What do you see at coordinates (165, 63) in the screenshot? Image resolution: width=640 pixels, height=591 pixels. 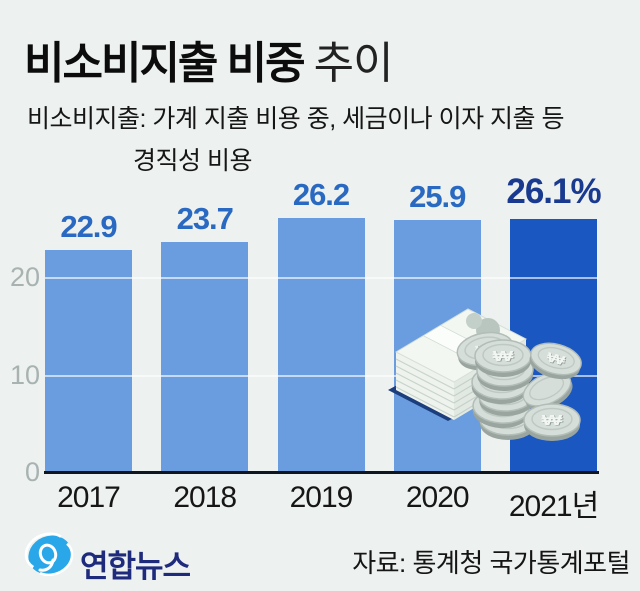 I see `title-main: 비소비지출 비중` at bounding box center [165, 63].